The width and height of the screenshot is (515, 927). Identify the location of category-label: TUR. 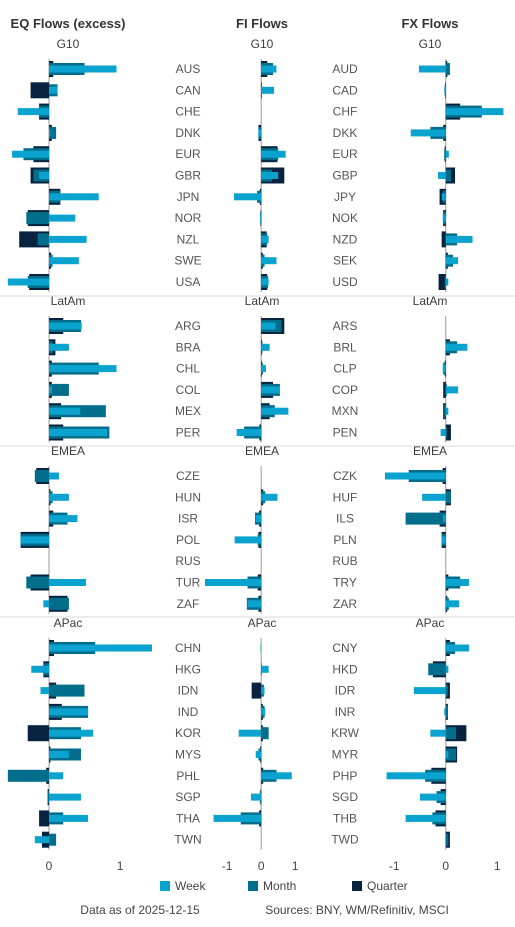
(188, 583).